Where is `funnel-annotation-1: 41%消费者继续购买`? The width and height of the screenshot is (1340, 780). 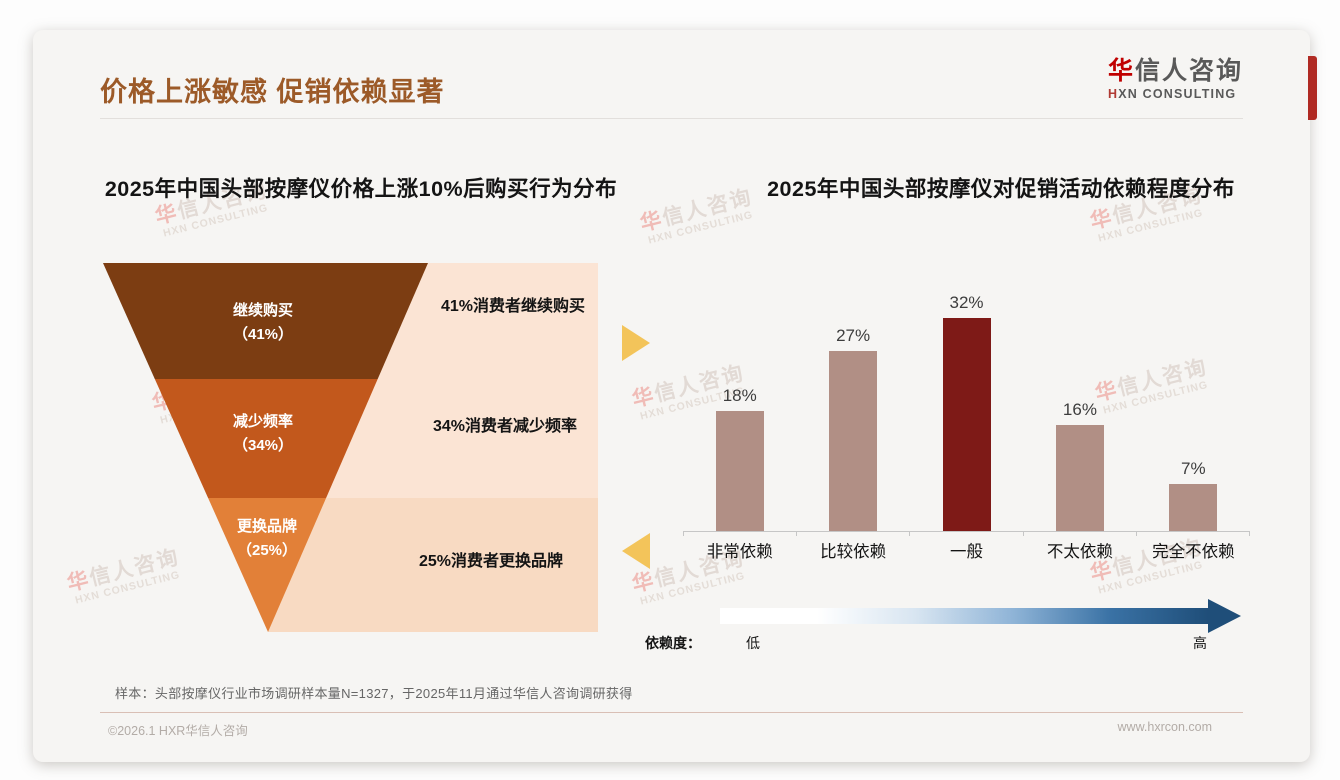 funnel-annotation-1: 41%消费者继续购买 is located at coordinates (513, 305).